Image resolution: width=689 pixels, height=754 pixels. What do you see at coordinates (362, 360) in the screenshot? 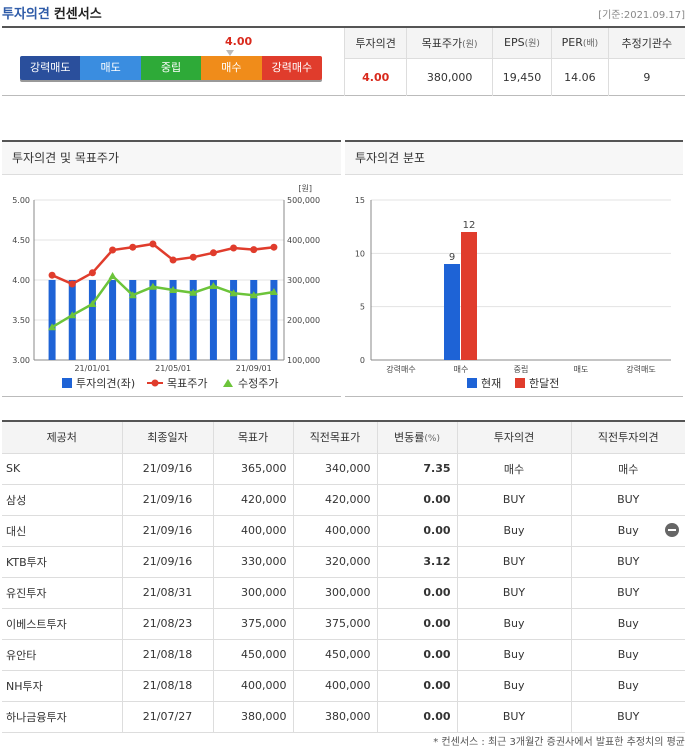
I see `y-tick-label: 0` at bounding box center [362, 360].